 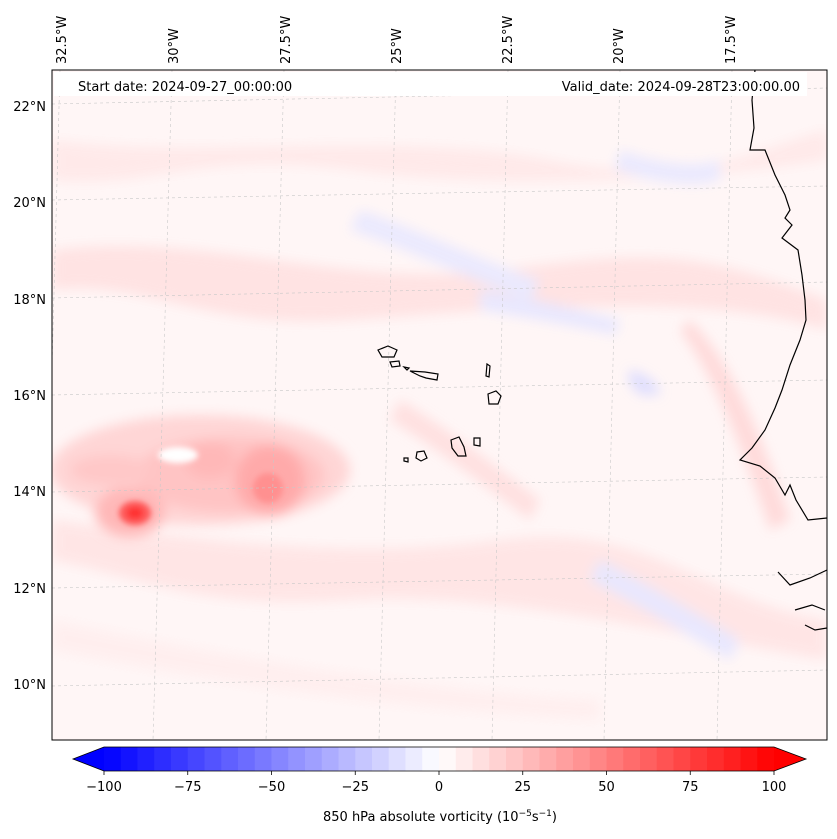 I want to click on fogo-island, so click(x=421, y=456).